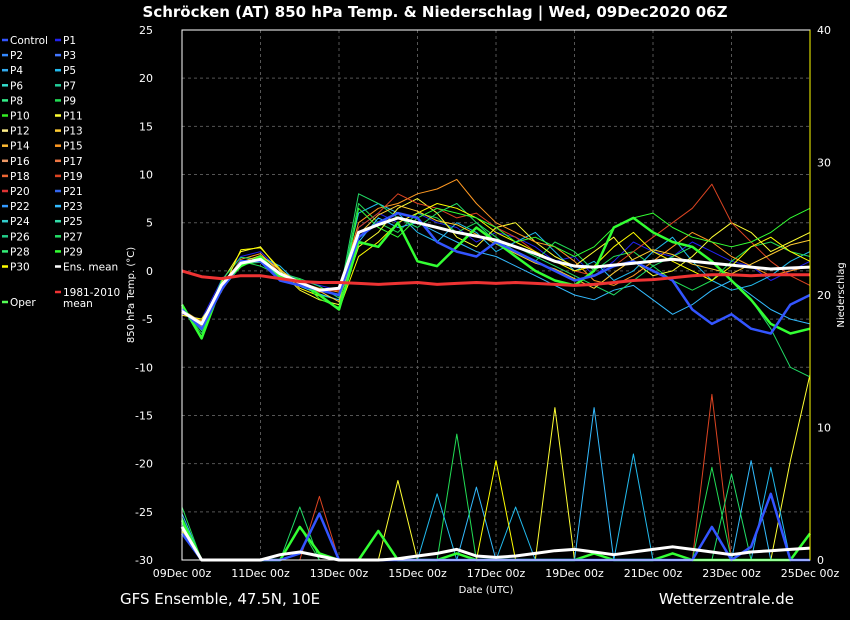 The image size is (850, 620). Describe the element at coordinates (20, 222) in the screenshot. I see `legend-label: P24` at that location.